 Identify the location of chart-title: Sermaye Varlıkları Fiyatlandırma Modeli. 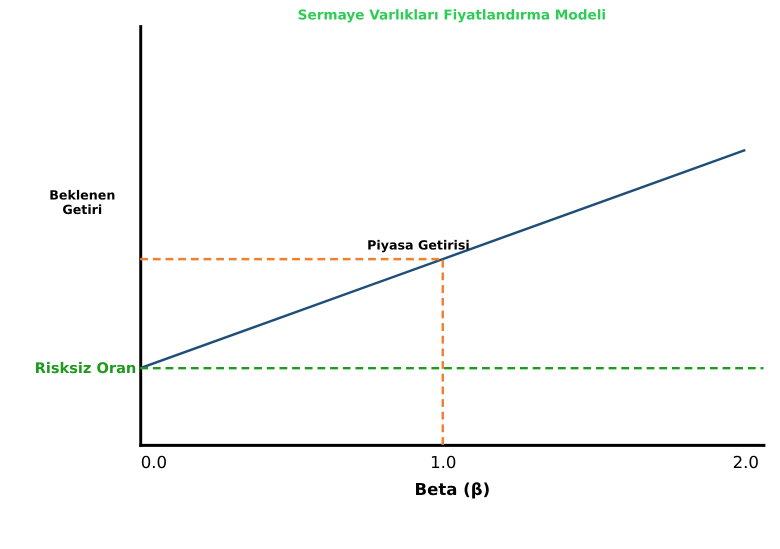
(452, 15).